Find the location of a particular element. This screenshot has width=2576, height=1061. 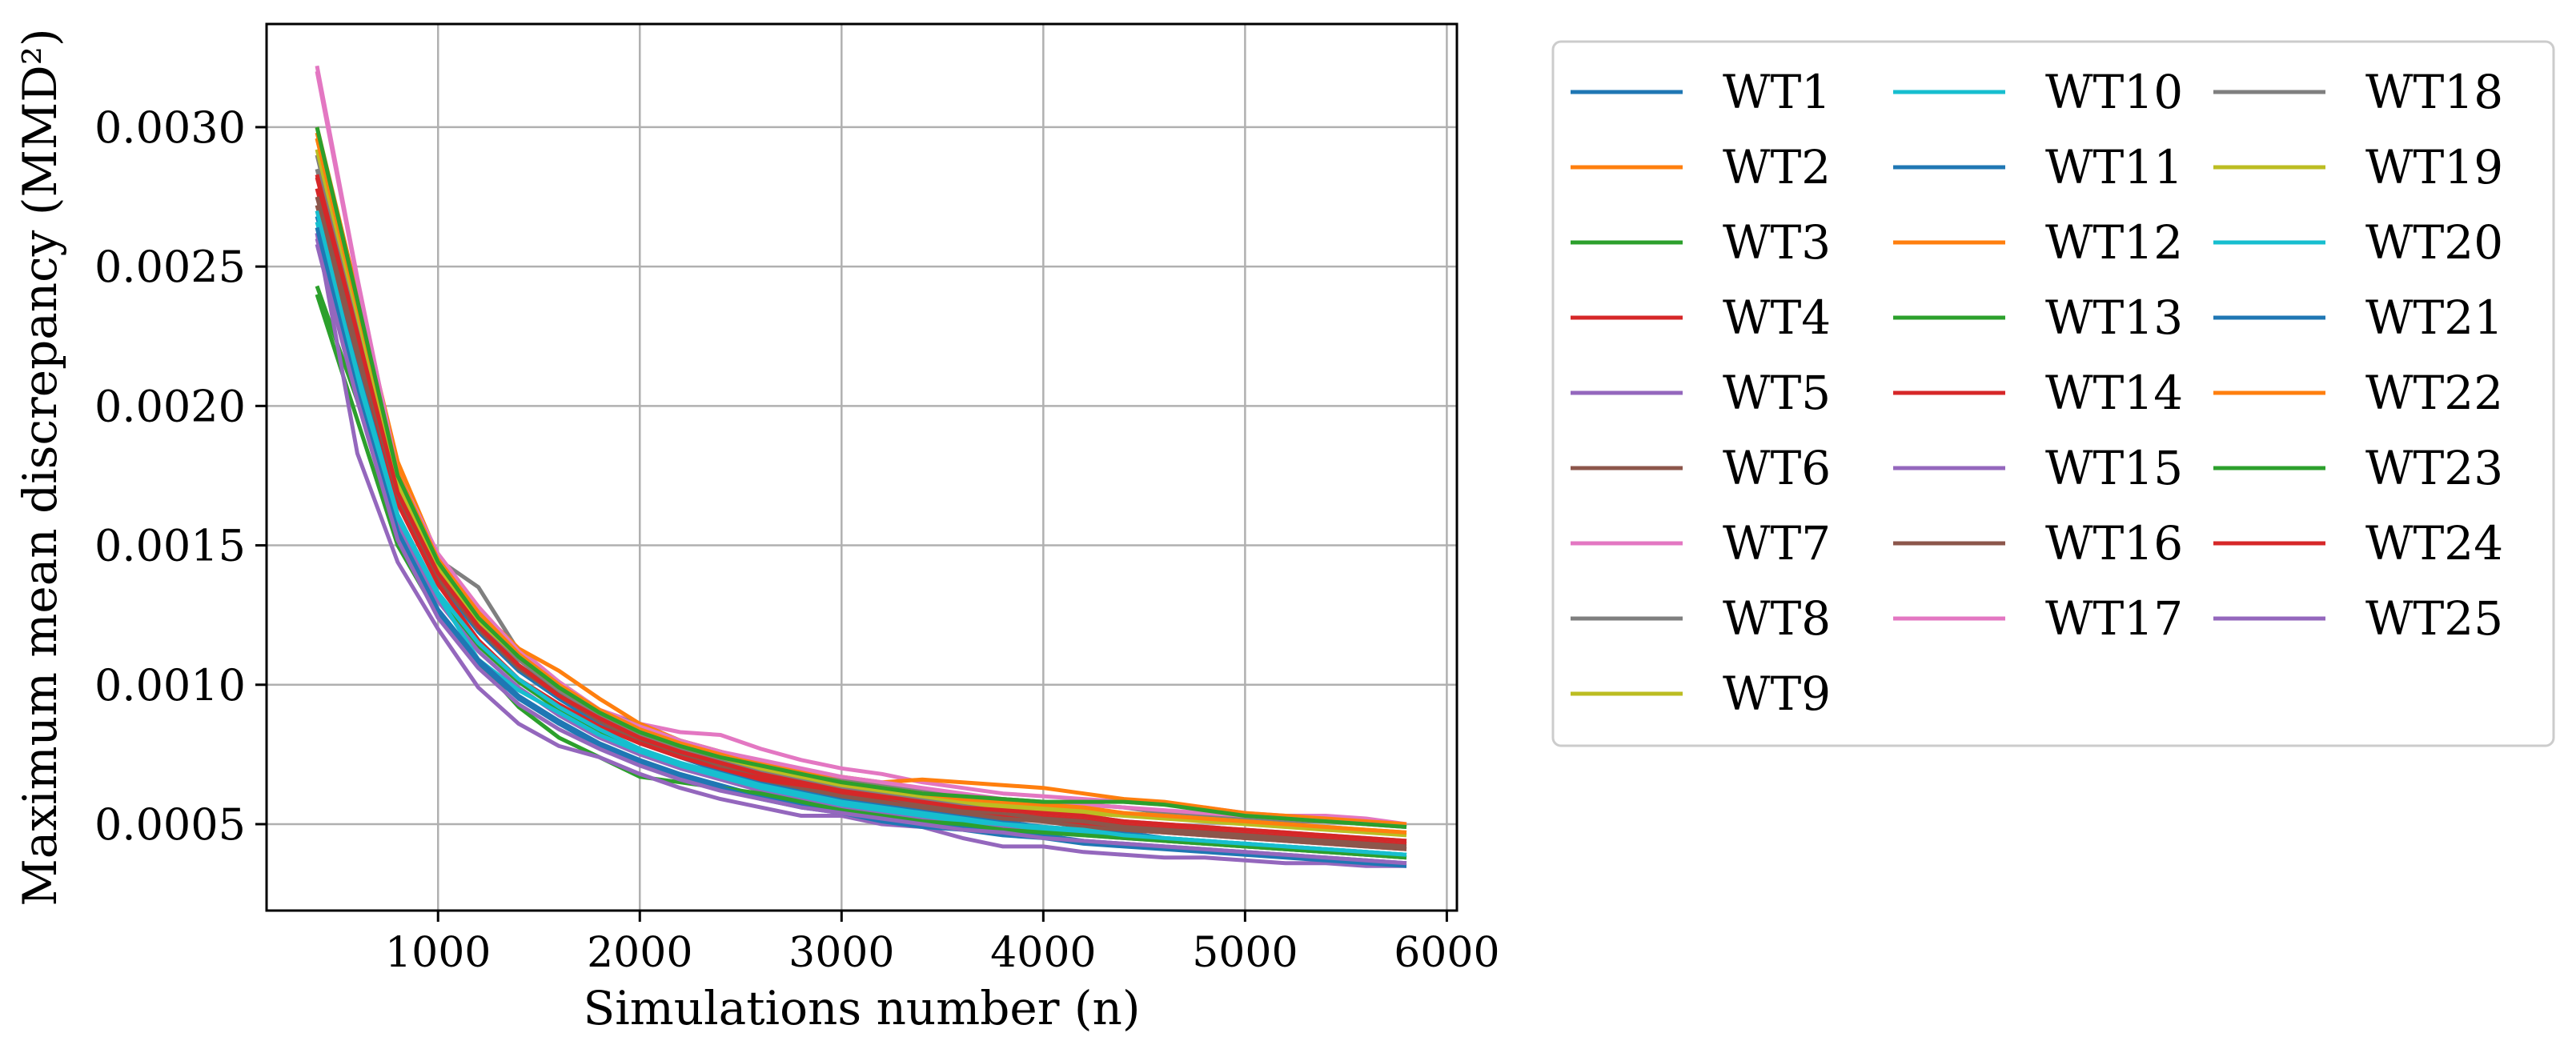

legend-label-wt22: WT22 is located at coordinates (2434, 393).